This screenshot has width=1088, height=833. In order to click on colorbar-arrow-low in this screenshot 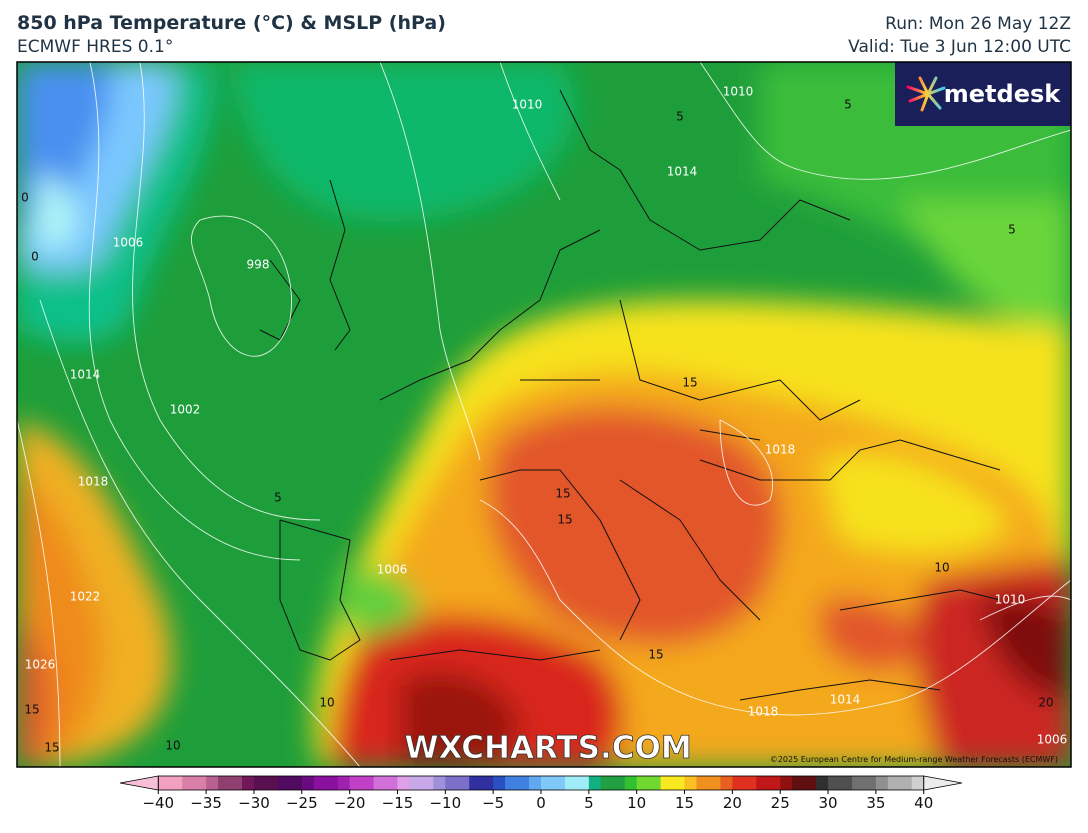, I will do `click(139, 783)`.